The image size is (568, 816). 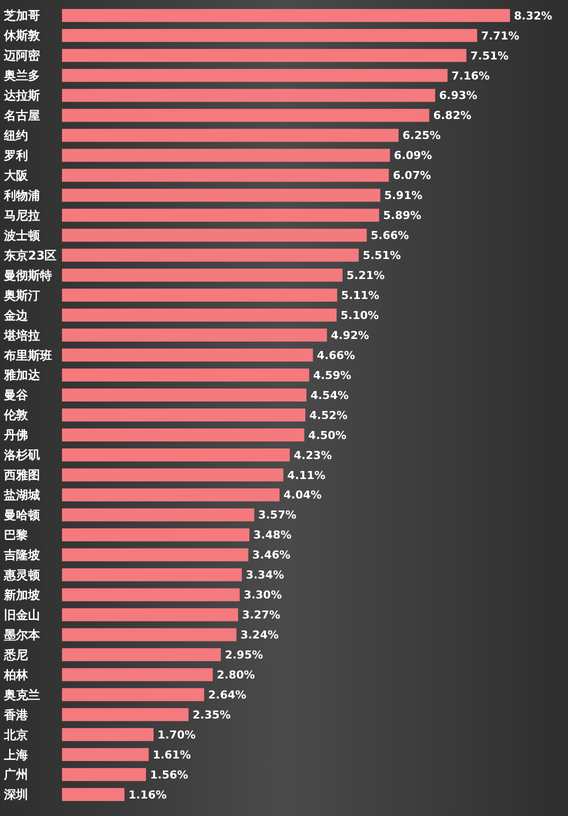 What do you see at coordinates (171, 755) in the screenshot?
I see `data-label: 1.61%` at bounding box center [171, 755].